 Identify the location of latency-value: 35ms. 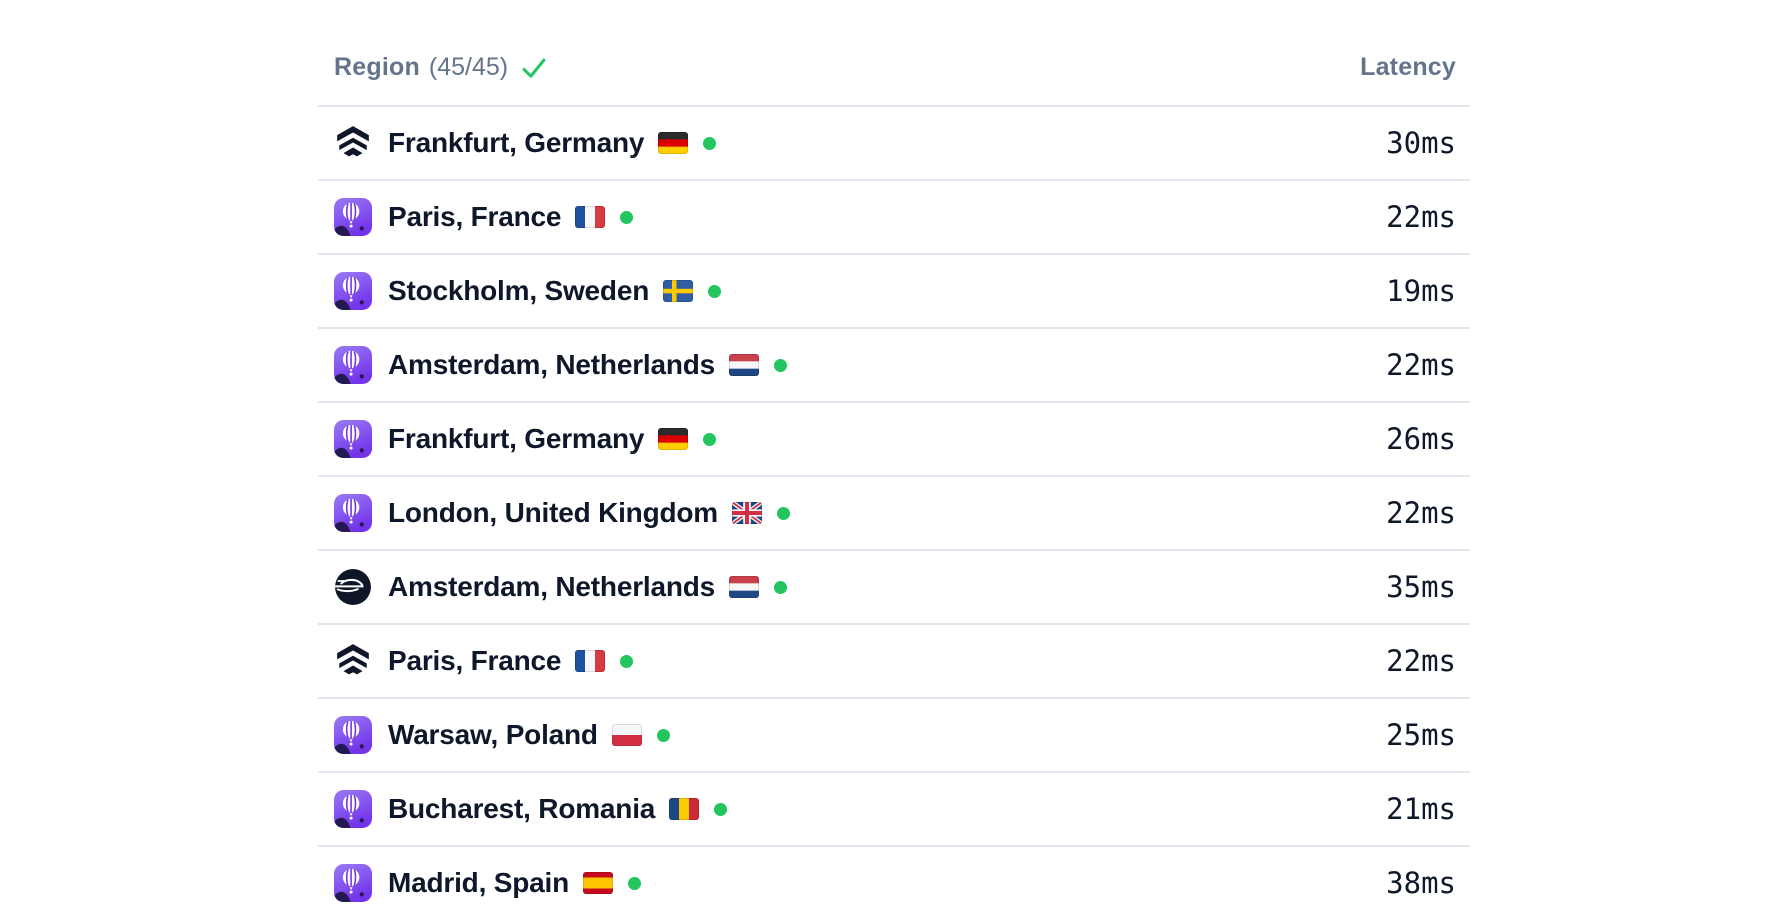
(1421, 587).